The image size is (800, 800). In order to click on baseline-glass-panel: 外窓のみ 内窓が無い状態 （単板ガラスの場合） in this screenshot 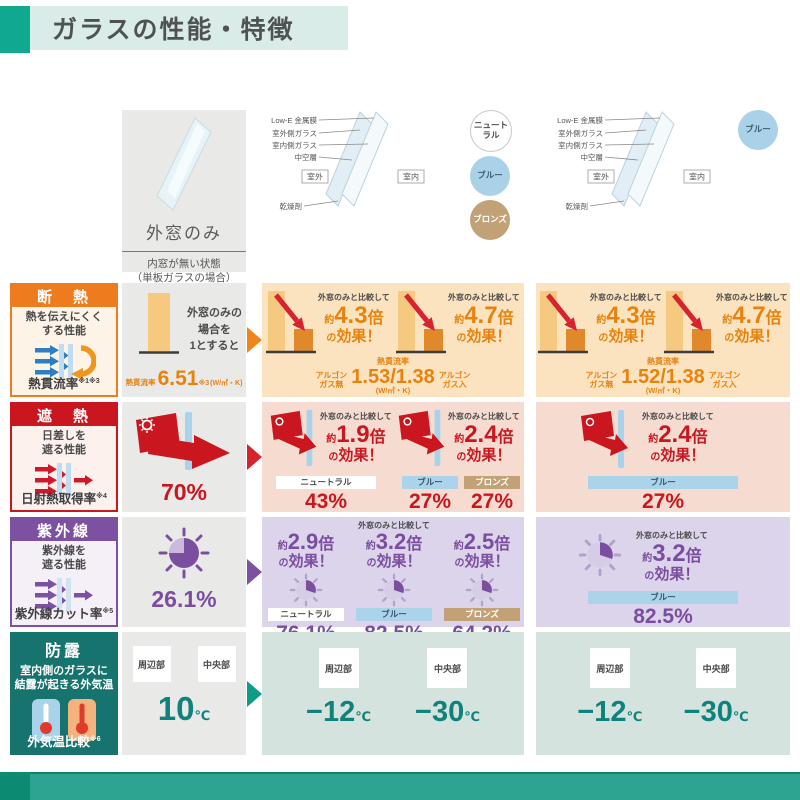, I will do `click(184, 197)`.